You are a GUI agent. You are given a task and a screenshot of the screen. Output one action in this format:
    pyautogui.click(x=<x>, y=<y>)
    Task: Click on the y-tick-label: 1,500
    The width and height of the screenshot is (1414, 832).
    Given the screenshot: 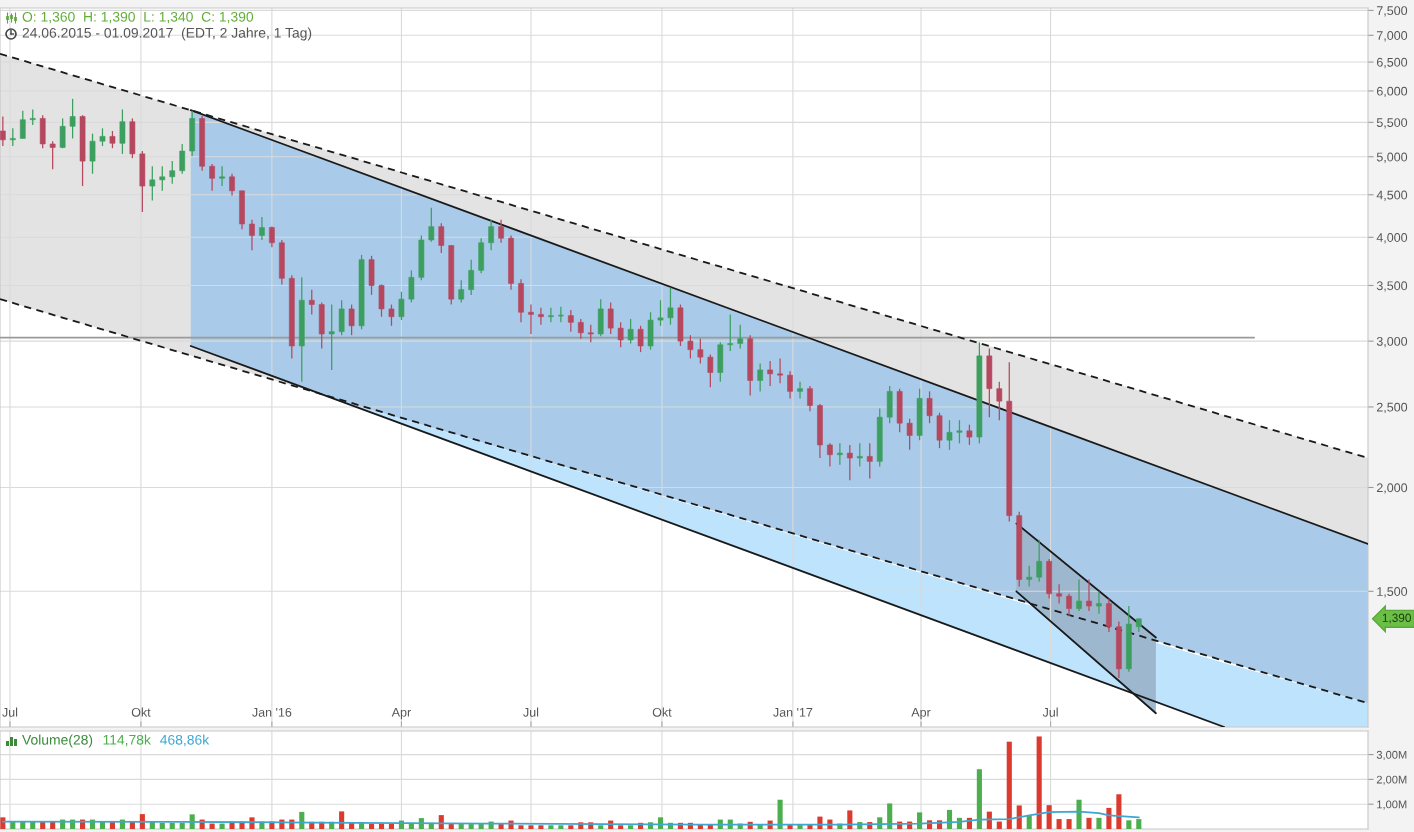 What is the action you would take?
    pyautogui.click(x=1392, y=592)
    